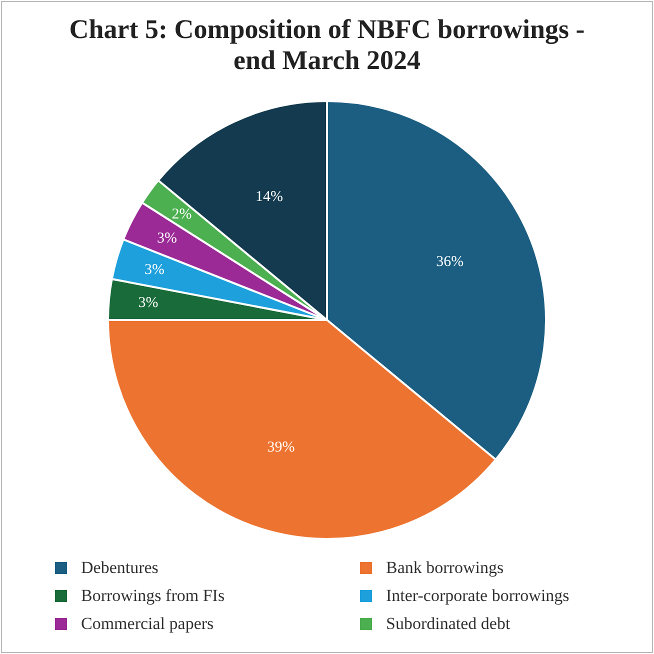  Describe the element at coordinates (478, 596) in the screenshot. I see `legend-label: Inter-corporate borrowings` at that location.